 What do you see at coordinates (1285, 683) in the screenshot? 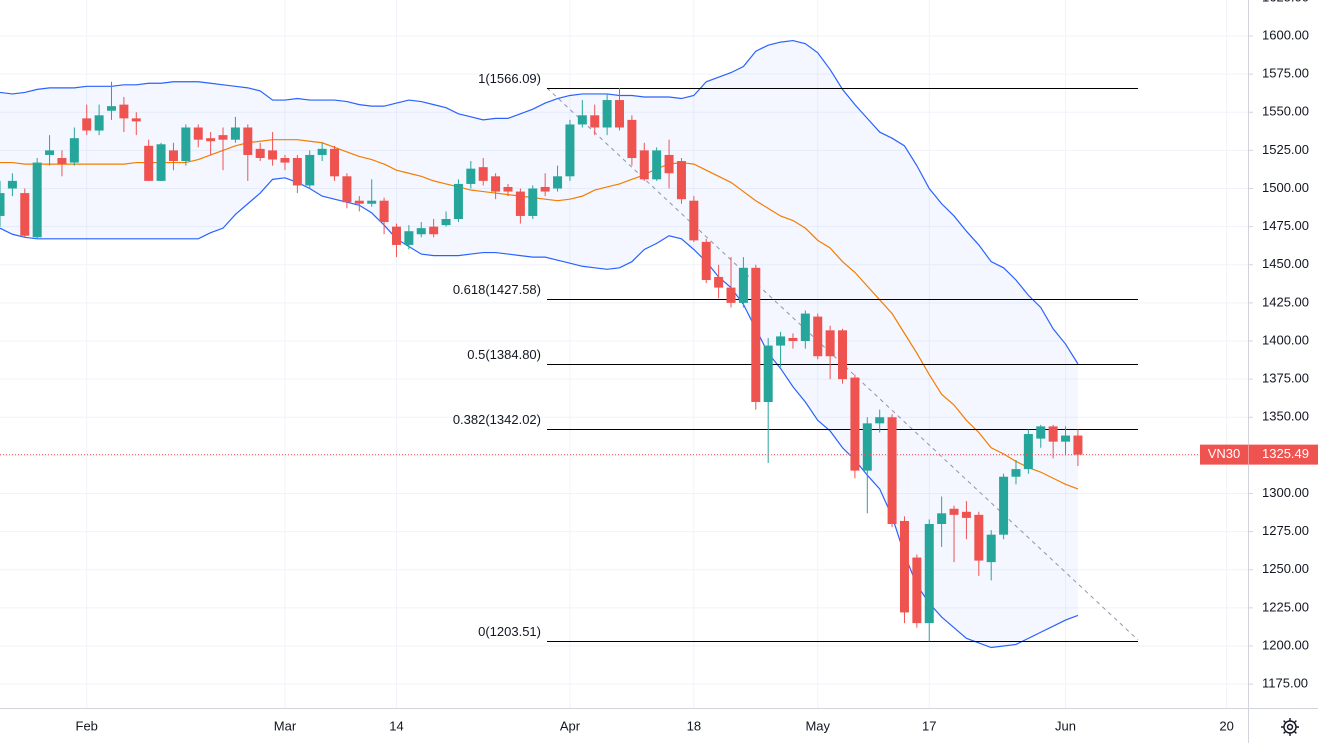
I see `y-tick-label: 1175.00` at bounding box center [1285, 683].